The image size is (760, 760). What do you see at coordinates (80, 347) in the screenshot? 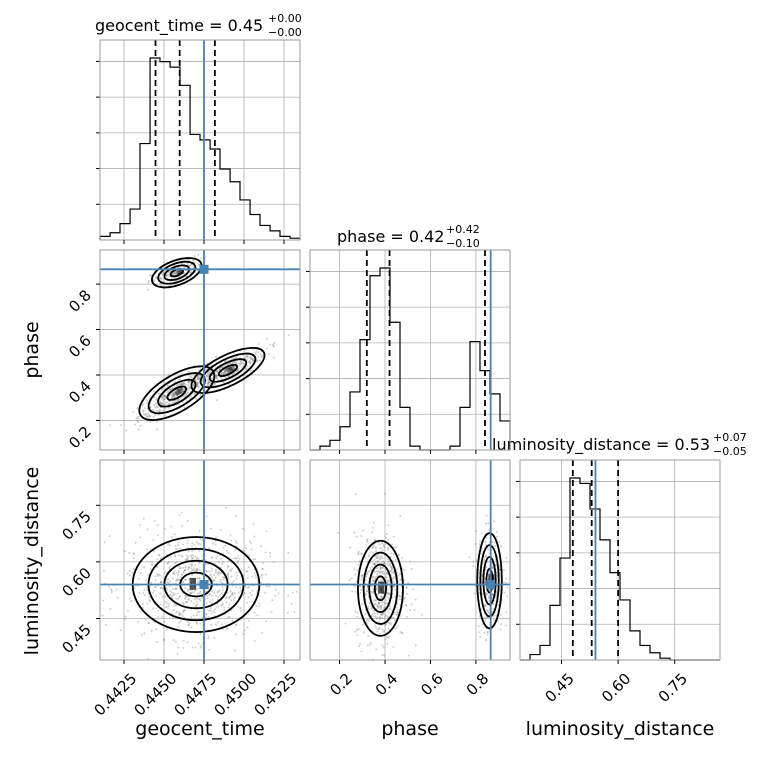
I see `ytick-label-phase-2: 0.6` at bounding box center [80, 347].